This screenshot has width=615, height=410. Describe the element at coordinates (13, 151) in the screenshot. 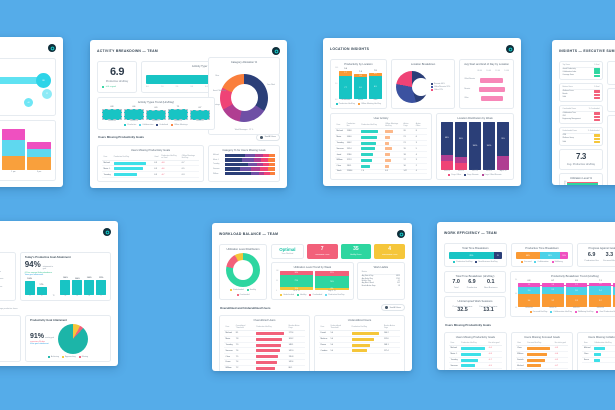

I see `bar-column: 1 pm` at that location.